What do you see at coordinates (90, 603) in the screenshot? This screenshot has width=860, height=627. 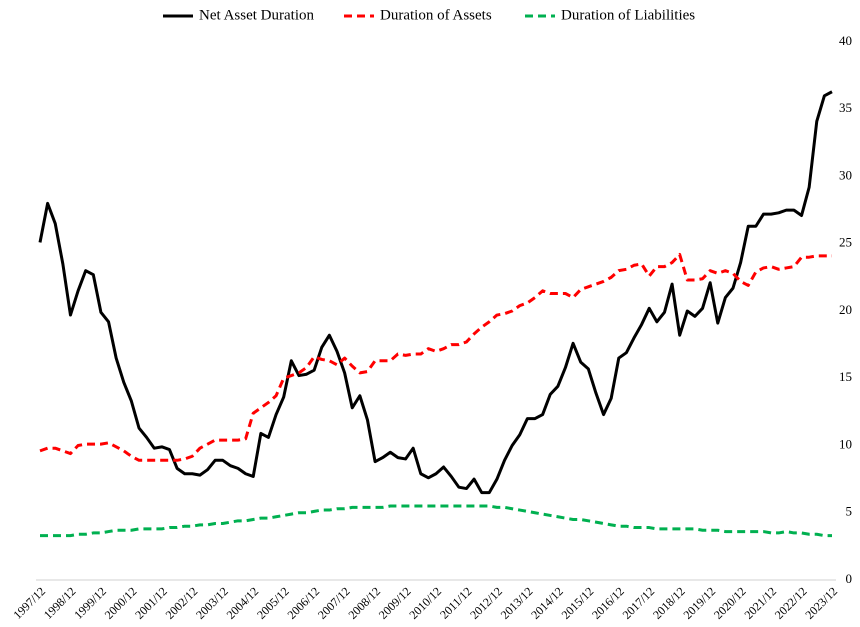 I see `x-tick-label: 1999/12` at bounding box center [90, 603].